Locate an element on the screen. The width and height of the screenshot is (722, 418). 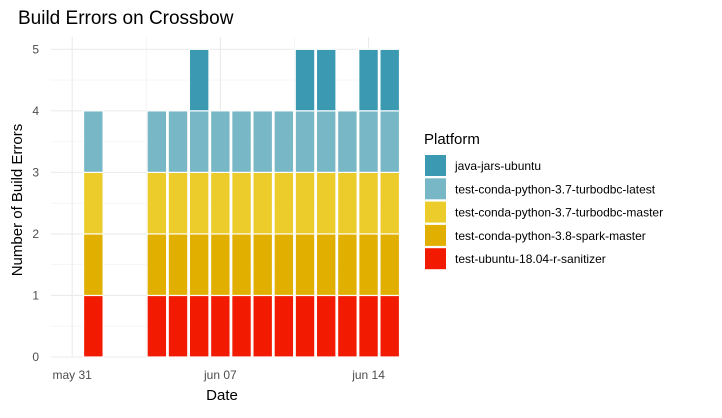
y-axis-title: Number of Build Errors is located at coordinates (17, 200).